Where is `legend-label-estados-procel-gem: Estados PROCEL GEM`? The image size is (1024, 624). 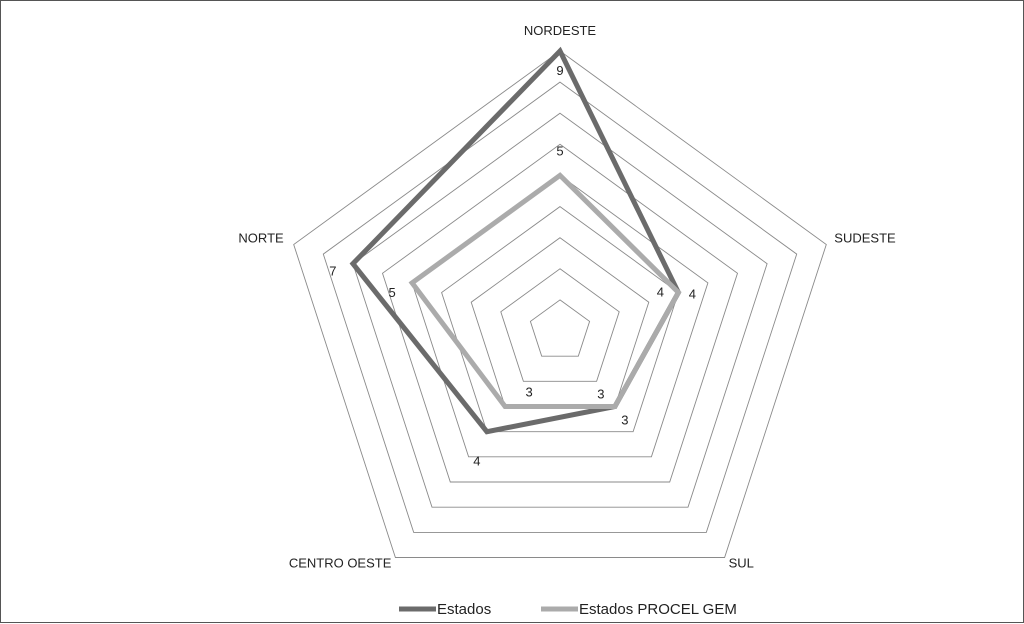 legend-label-estados-procel-gem: Estados PROCEL GEM is located at coordinates (658, 609).